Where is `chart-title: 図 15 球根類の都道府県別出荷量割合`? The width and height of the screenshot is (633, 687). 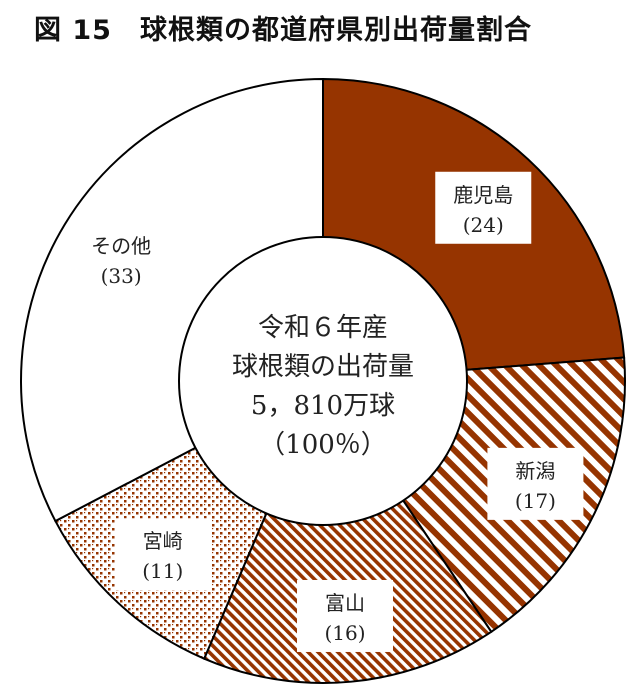
chart-title: 図 15 球根類の都道府県別出荷量割合 is located at coordinates (283, 27).